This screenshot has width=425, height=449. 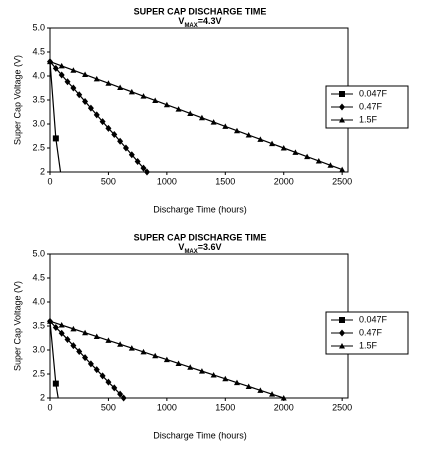 I want to click on x-tick-label: 1500, so click(x=225, y=181).